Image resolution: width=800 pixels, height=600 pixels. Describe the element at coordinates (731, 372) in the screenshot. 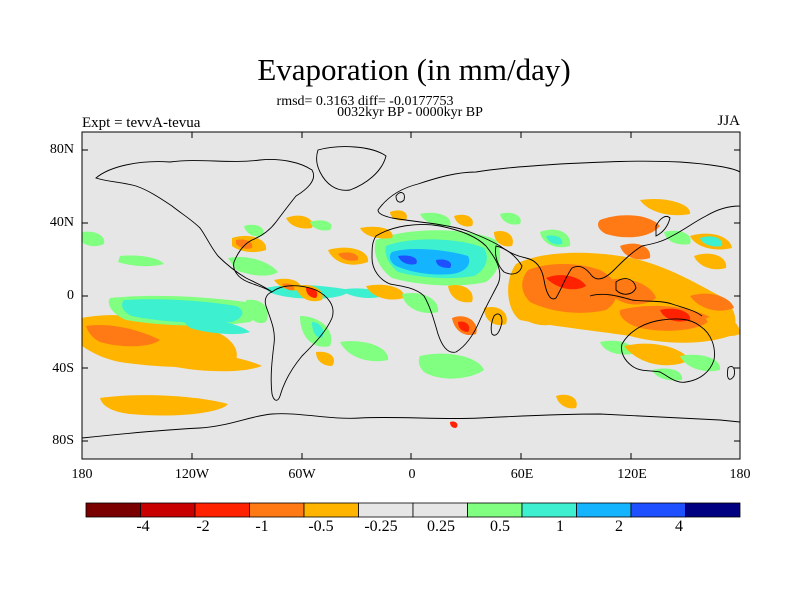

I see `coastline-new-zealand` at that location.